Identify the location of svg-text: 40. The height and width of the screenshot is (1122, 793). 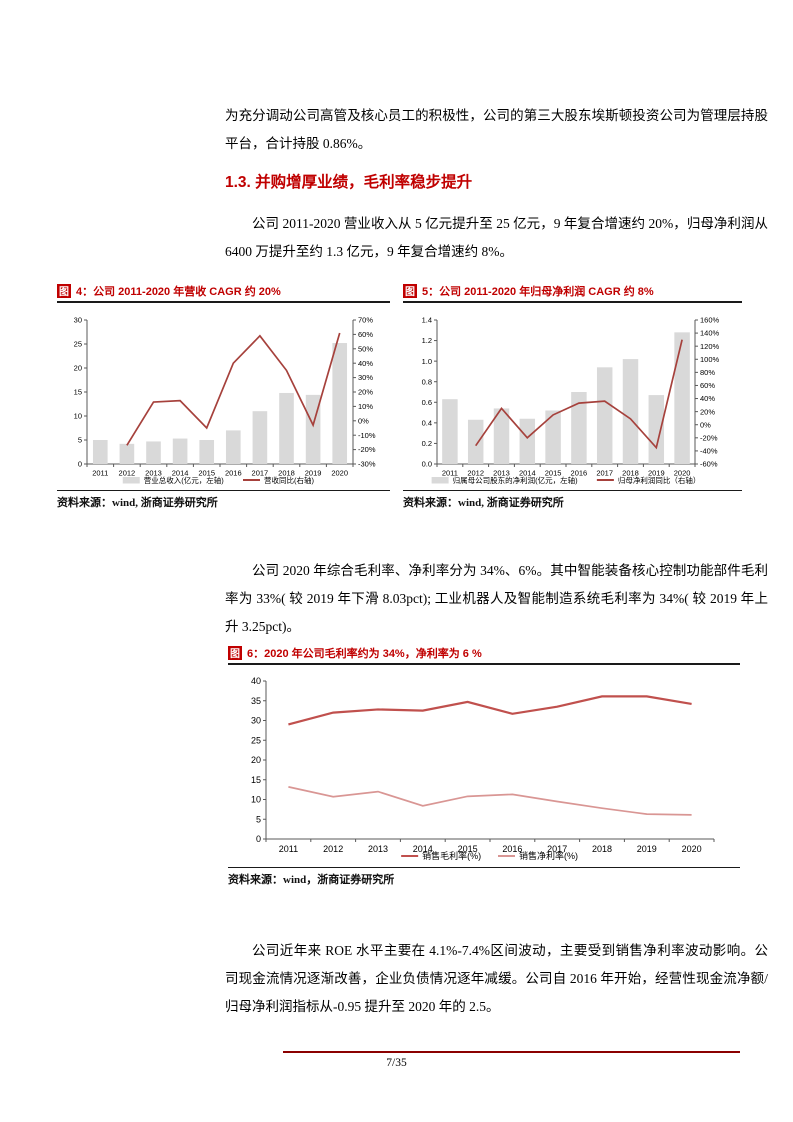
(256, 681).